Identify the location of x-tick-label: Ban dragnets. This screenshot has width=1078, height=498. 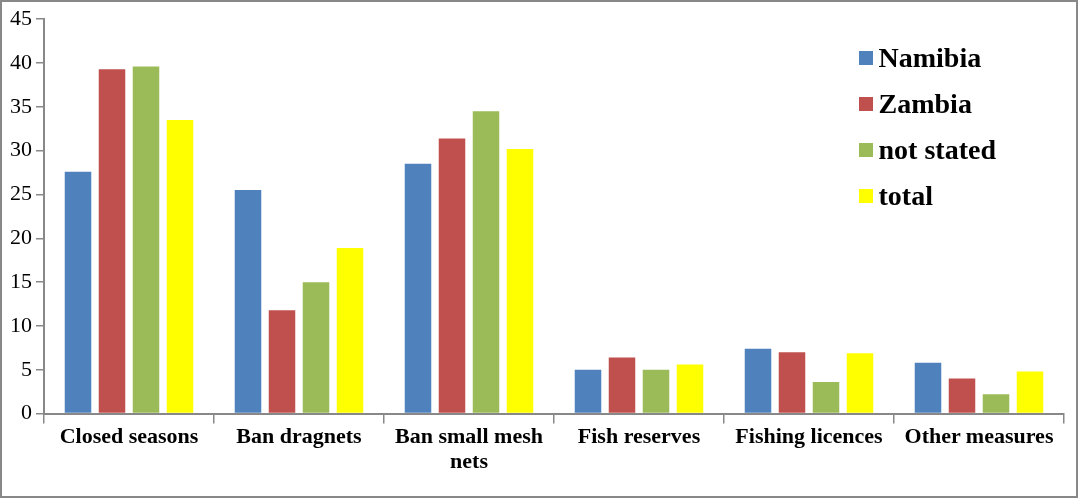
(299, 436).